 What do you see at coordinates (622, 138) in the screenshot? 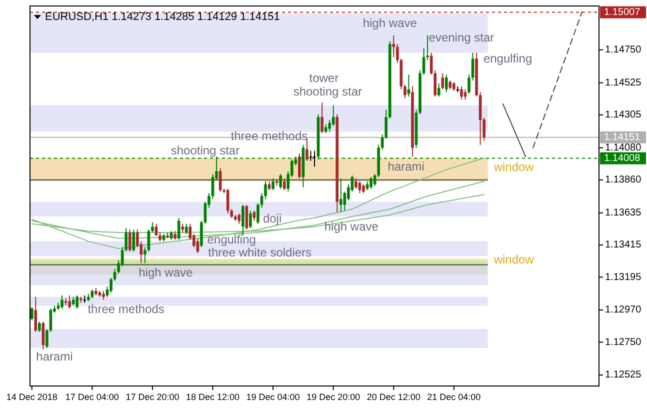
I see `ref-line-label: 1.14151` at bounding box center [622, 138].